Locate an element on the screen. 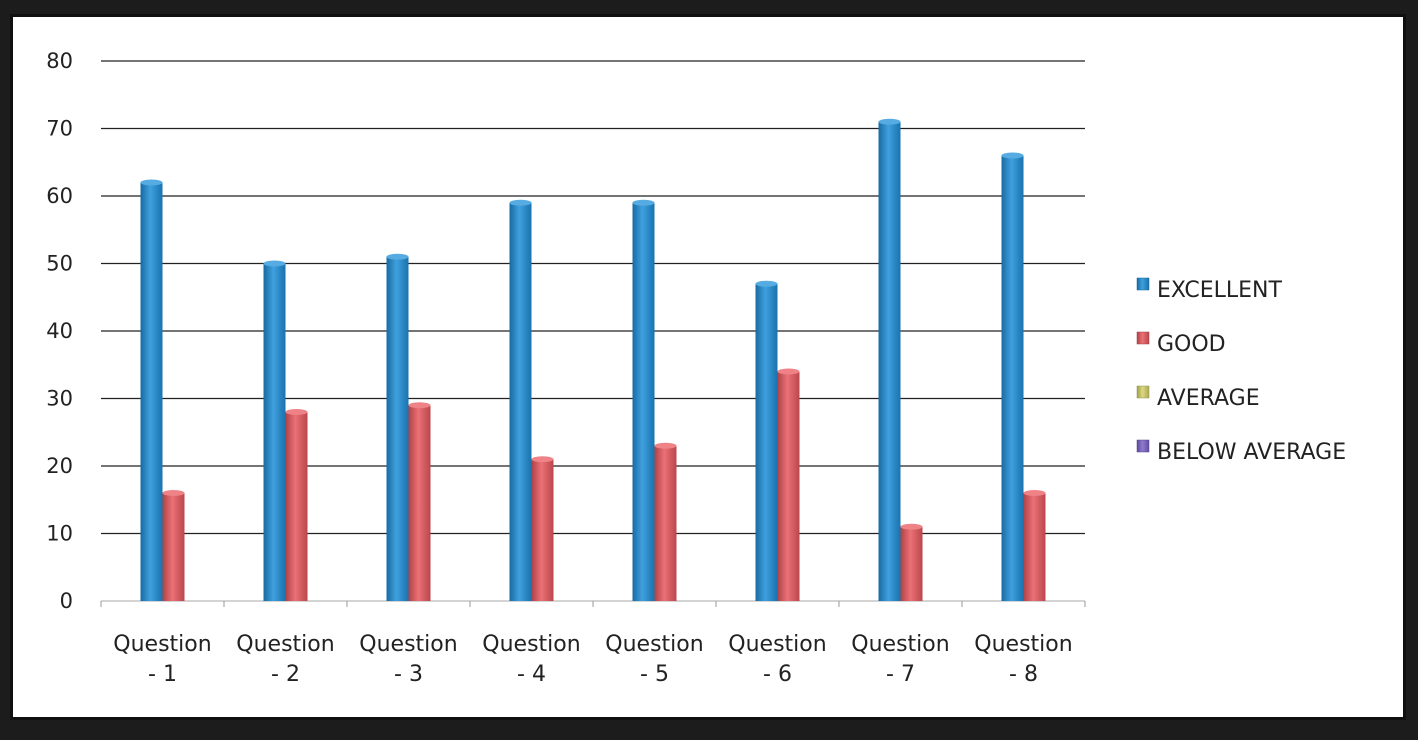  y-tick-label: 80 is located at coordinates (59, 61).